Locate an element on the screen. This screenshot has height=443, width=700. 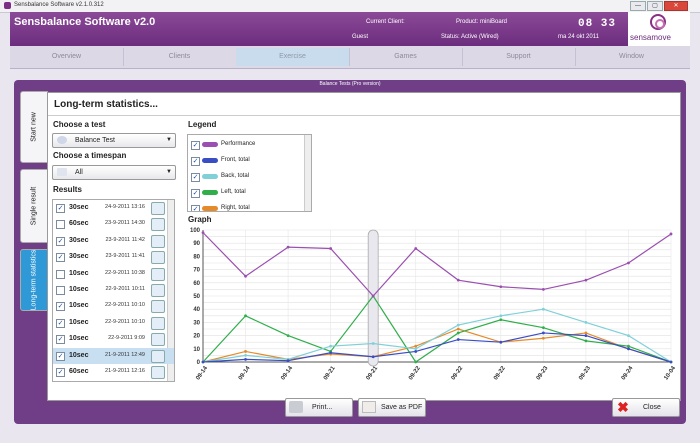
printer-icon is located at coordinates (296, 407).